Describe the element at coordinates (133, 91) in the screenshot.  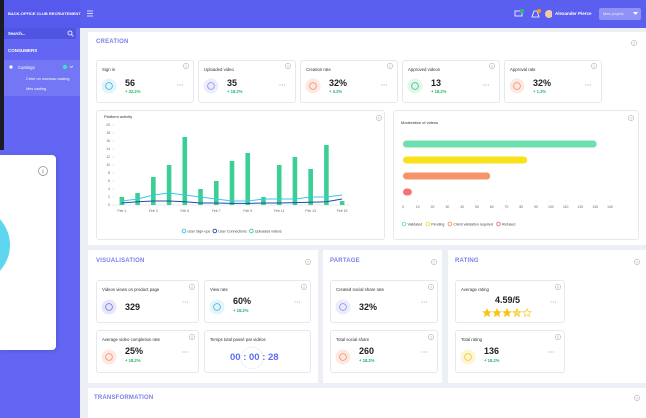
I see `stat-change: + 32.2%` at that location.